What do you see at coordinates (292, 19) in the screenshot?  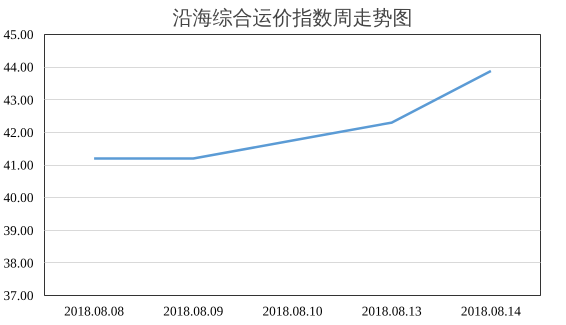 I see `chart-title: 沿海综合运价指数周走势图` at bounding box center [292, 19].